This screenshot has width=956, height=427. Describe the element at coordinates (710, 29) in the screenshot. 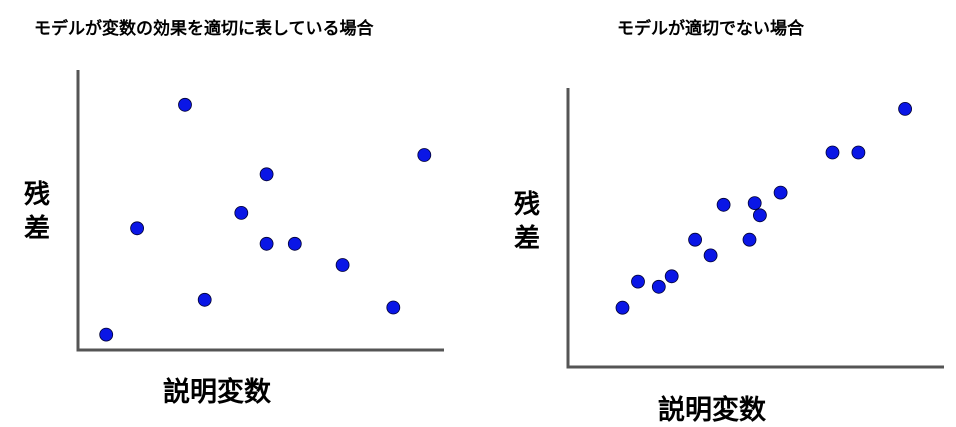

I see `chart-right-title: モデルが適切でない場合` at that location.